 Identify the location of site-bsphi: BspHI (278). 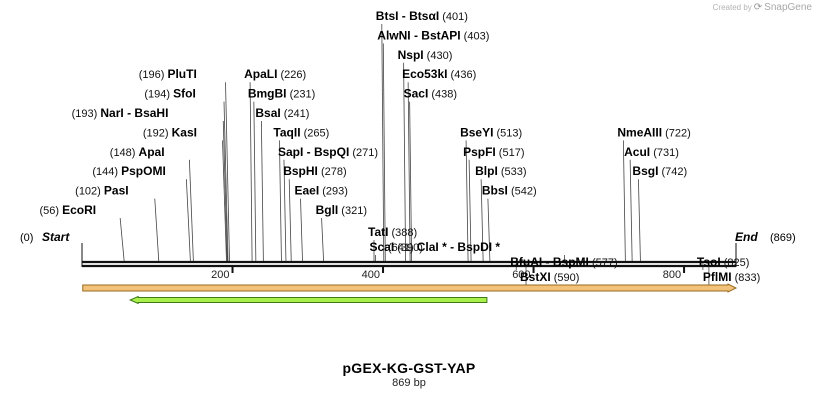
(314, 171).